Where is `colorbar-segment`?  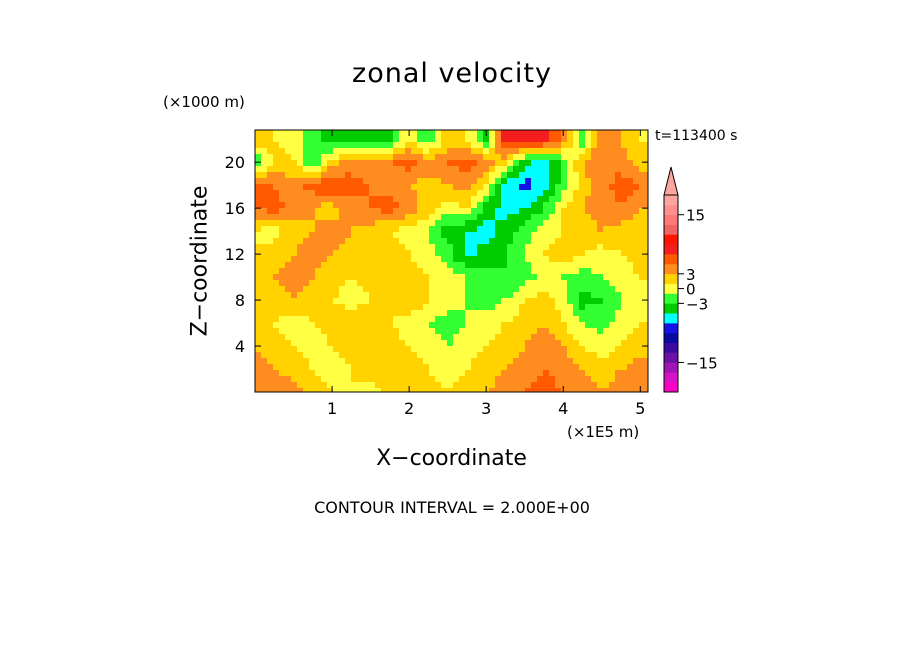 colorbar-segment is located at coordinates (671, 298).